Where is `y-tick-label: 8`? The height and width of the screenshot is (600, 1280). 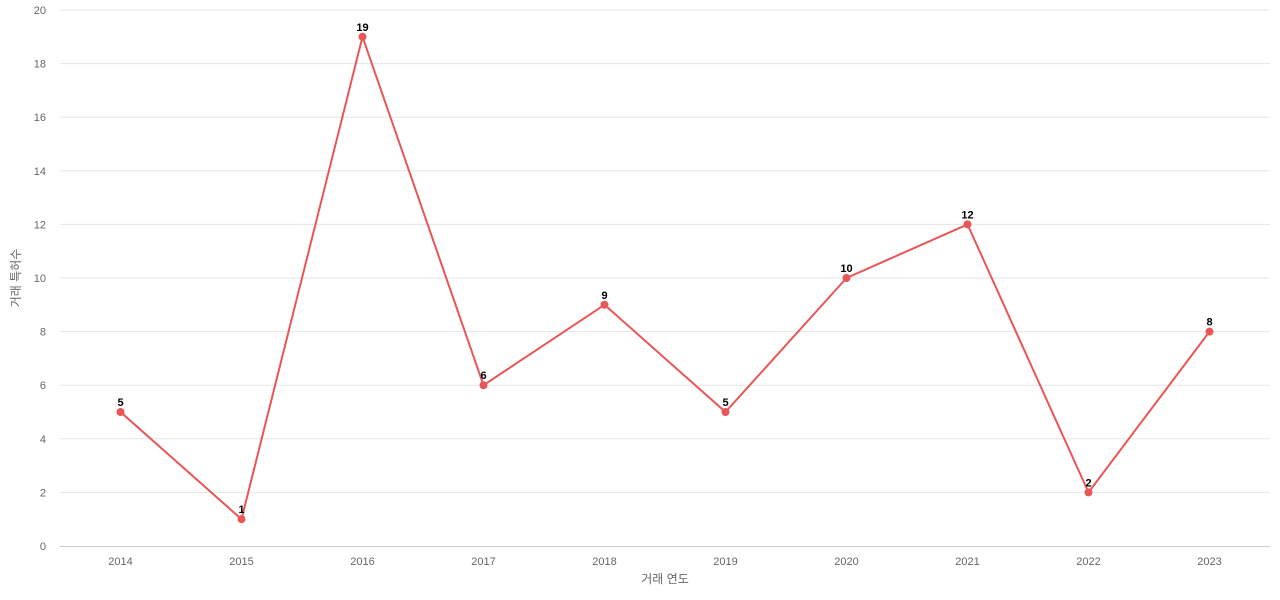
y-tick-label: 8 is located at coordinates (43, 333).